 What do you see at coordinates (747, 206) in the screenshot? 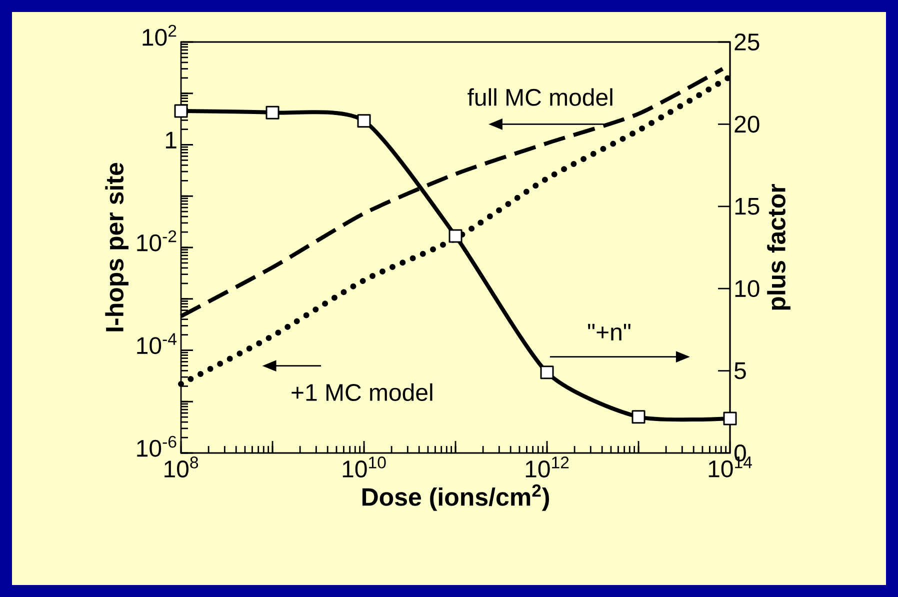
I see `y2-tick-label: 15` at bounding box center [747, 206].